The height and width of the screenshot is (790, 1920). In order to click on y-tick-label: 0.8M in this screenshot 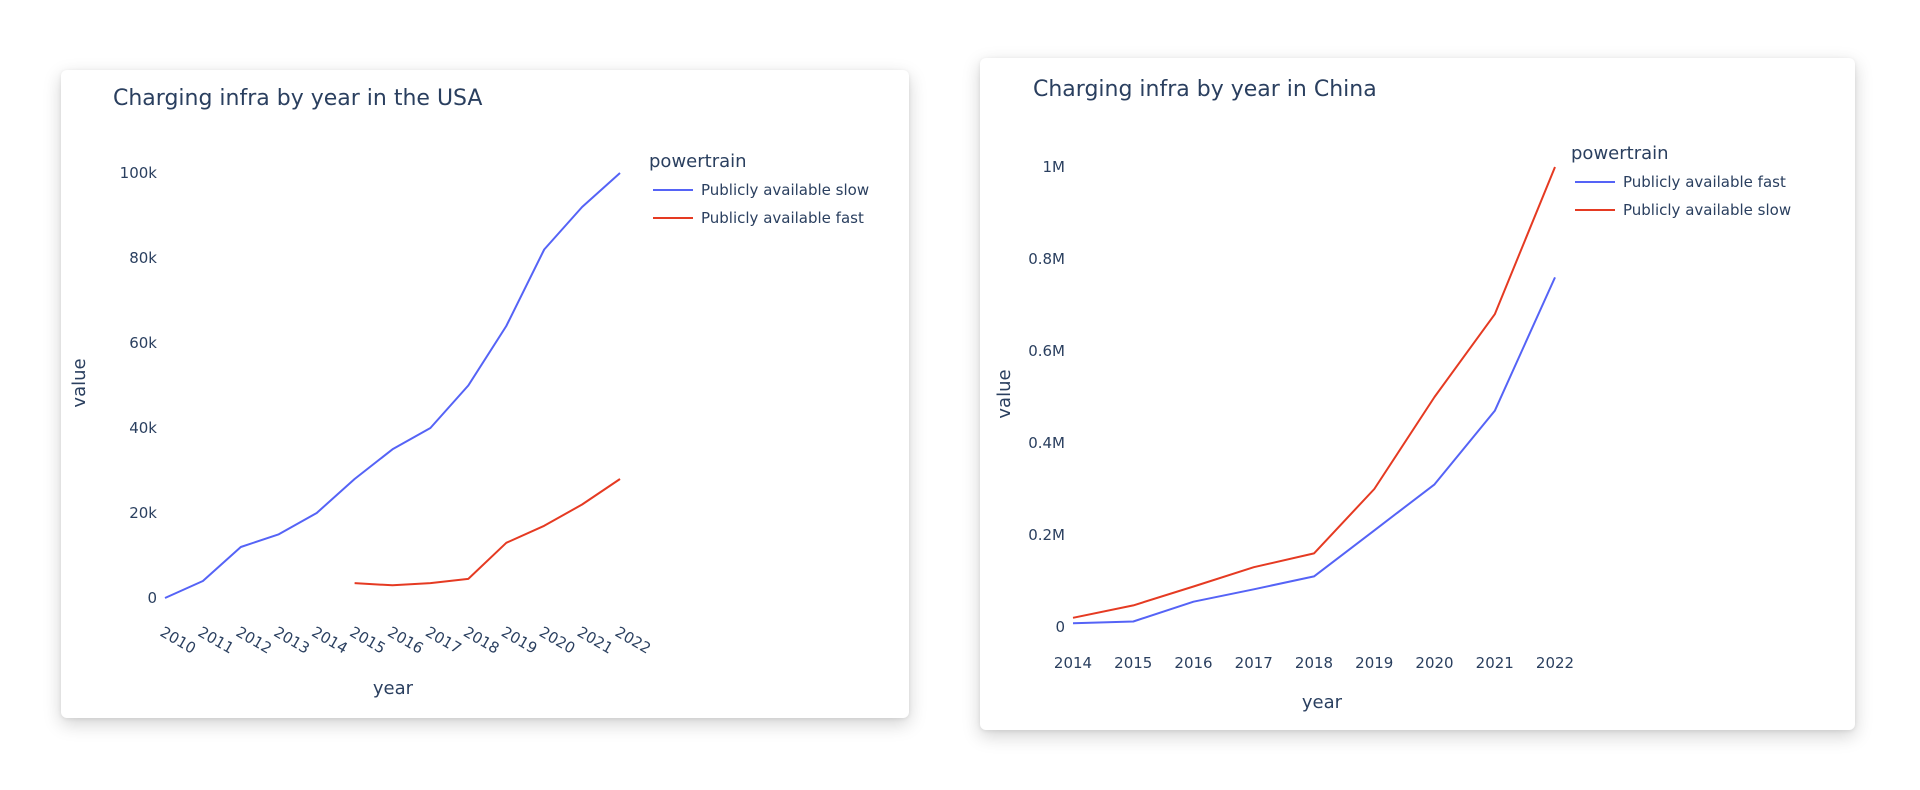, I will do `click(1046, 259)`.